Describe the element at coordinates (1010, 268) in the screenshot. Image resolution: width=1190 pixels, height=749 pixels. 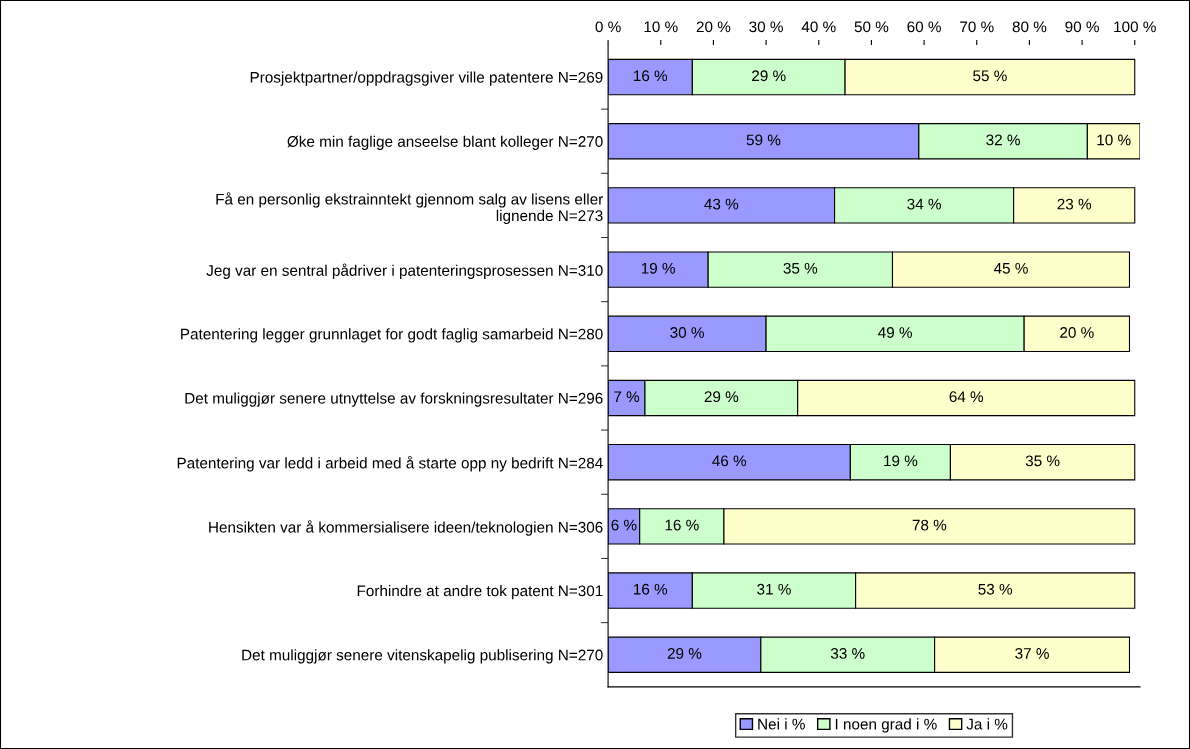
I see `data-label: 45 %` at that location.